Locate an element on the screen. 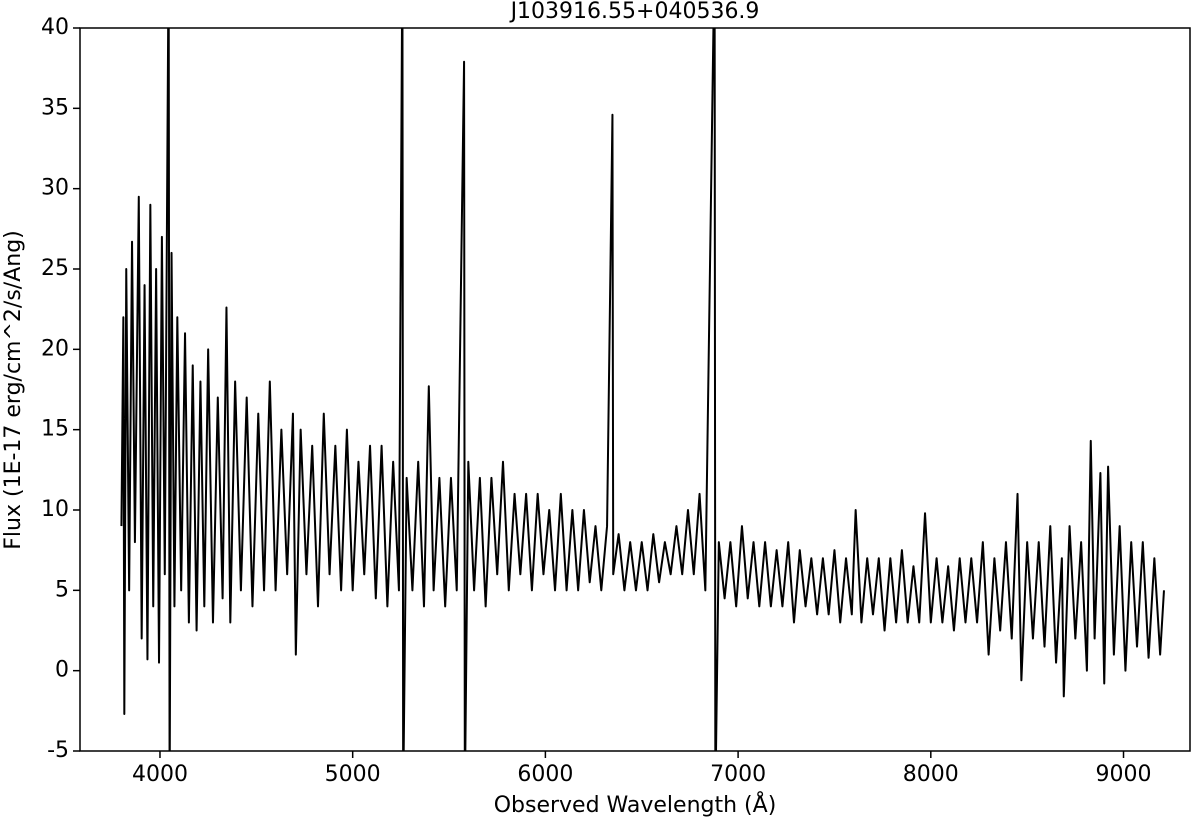 This screenshot has width=1200, height=826. x-tick-label: 9000 is located at coordinates (1124, 774).